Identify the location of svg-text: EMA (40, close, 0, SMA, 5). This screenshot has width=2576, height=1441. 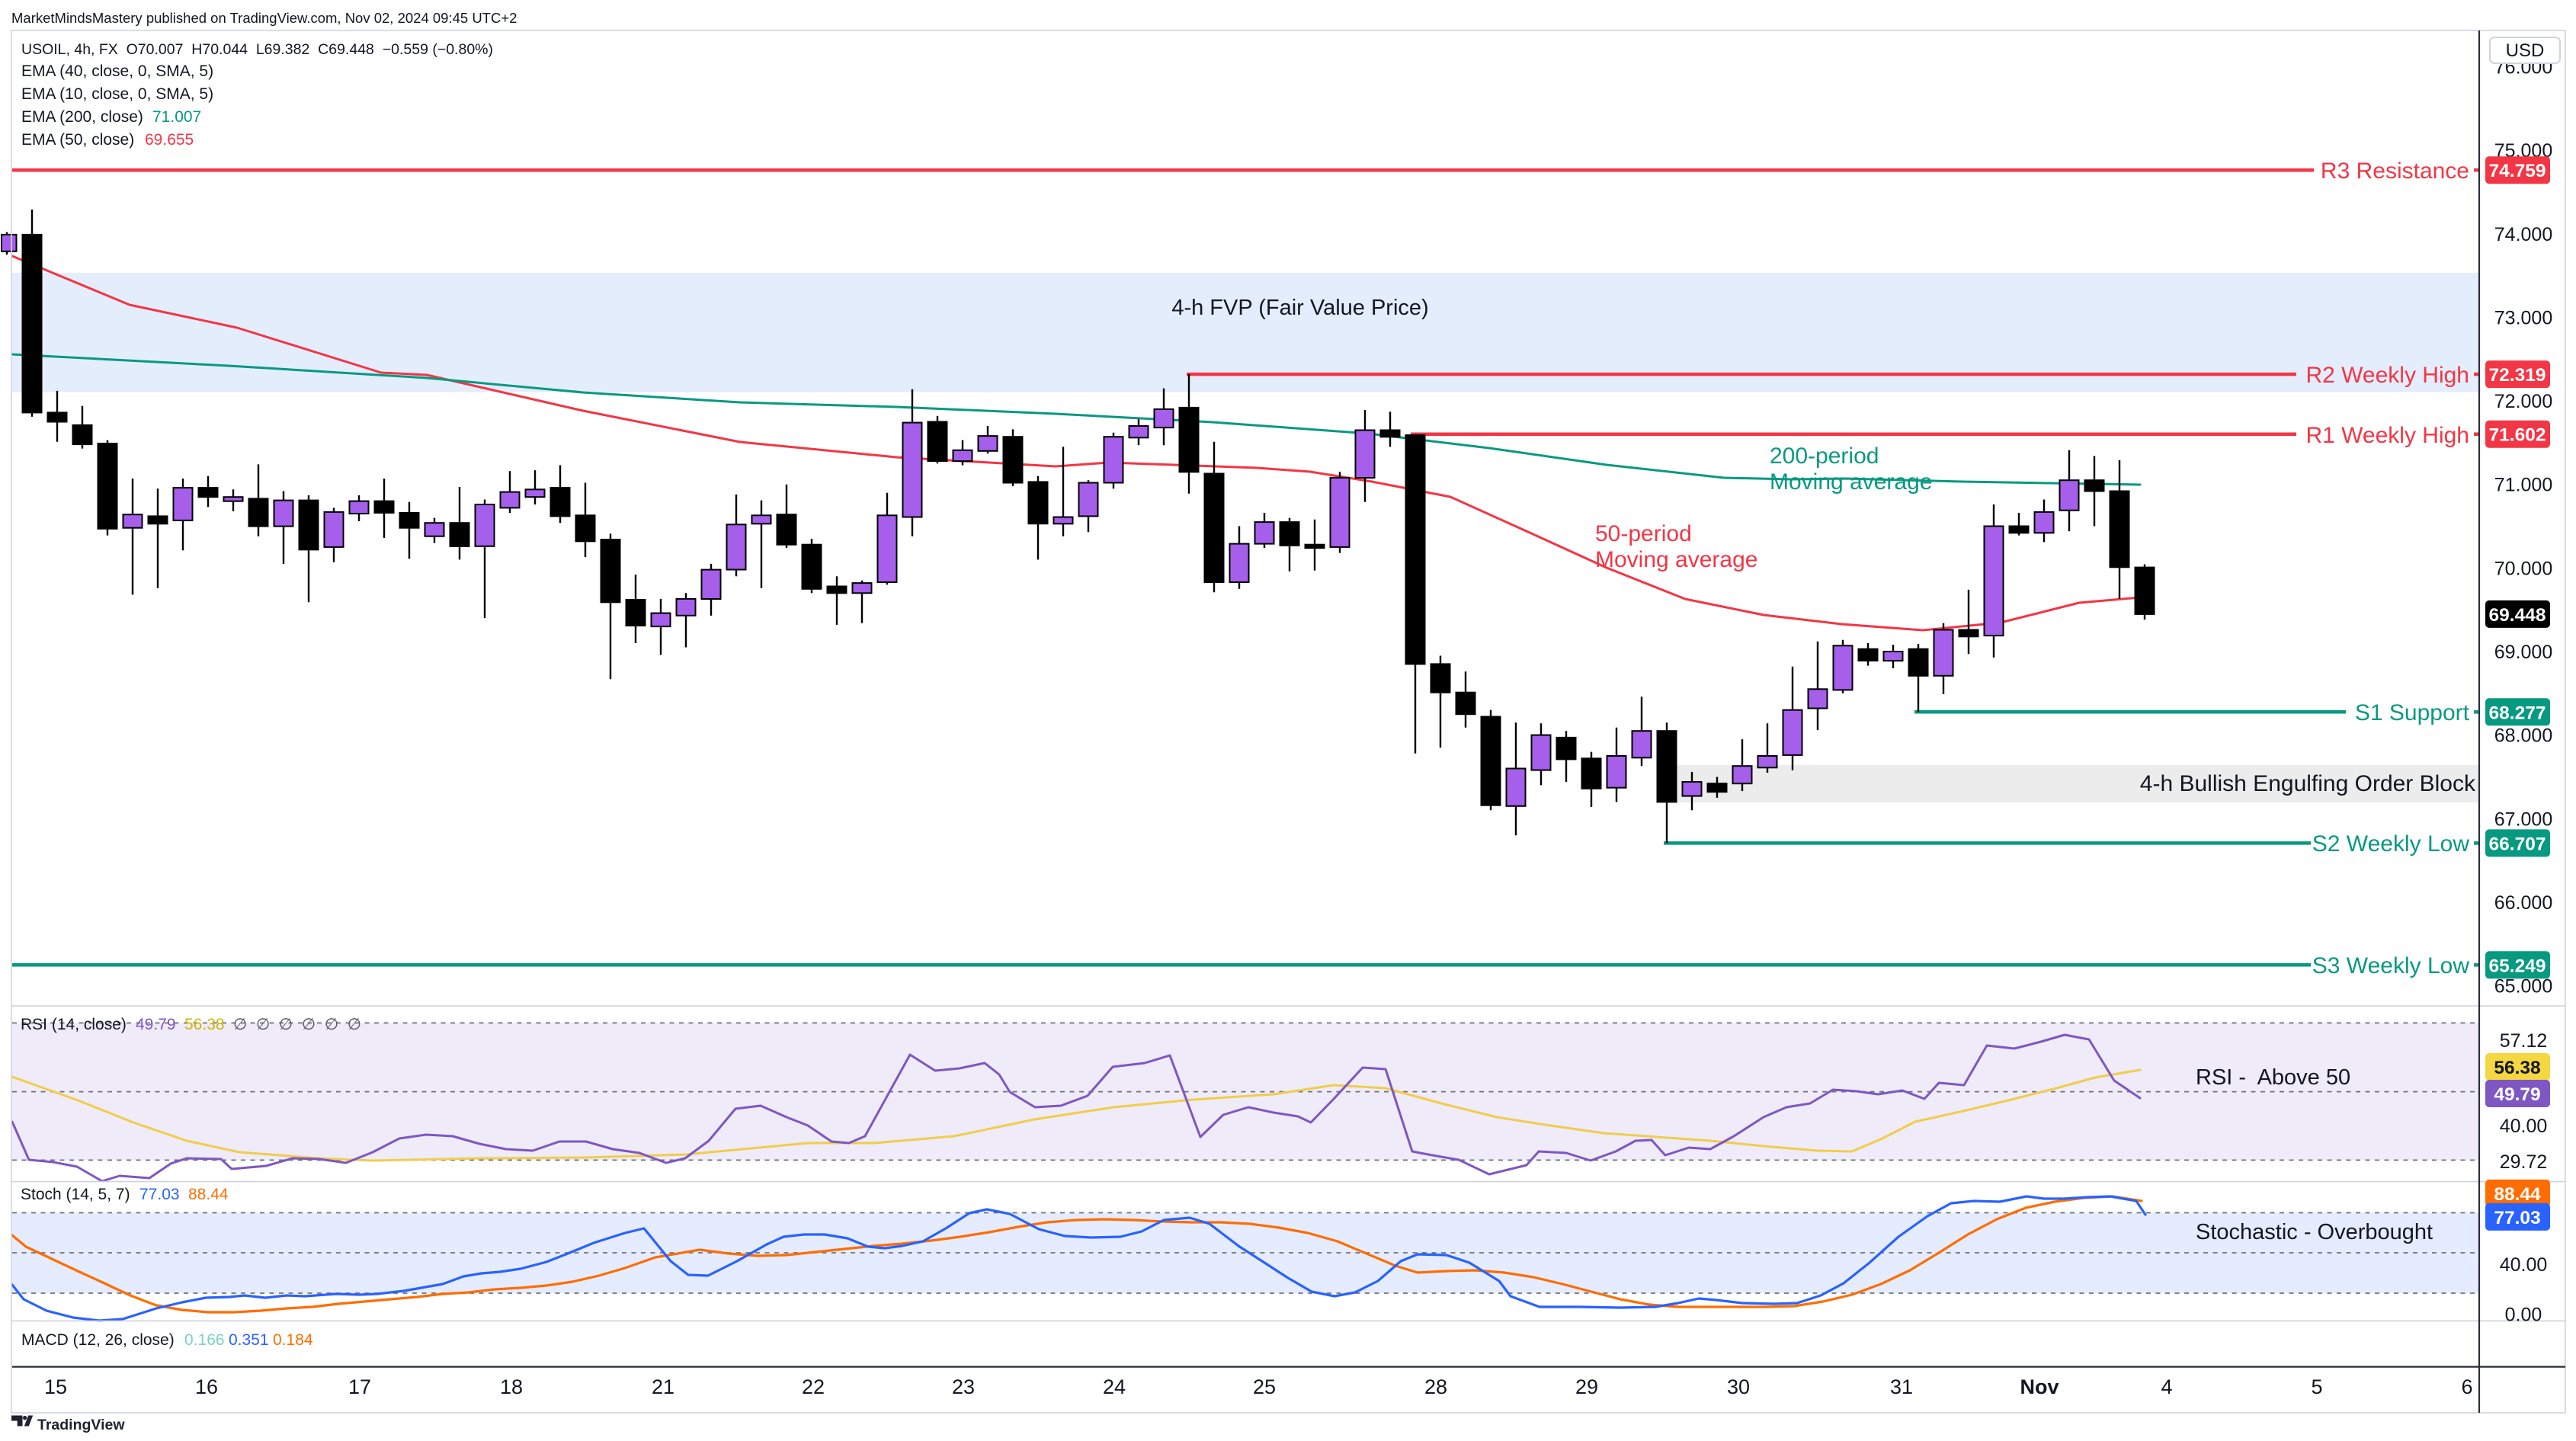
(117, 71).